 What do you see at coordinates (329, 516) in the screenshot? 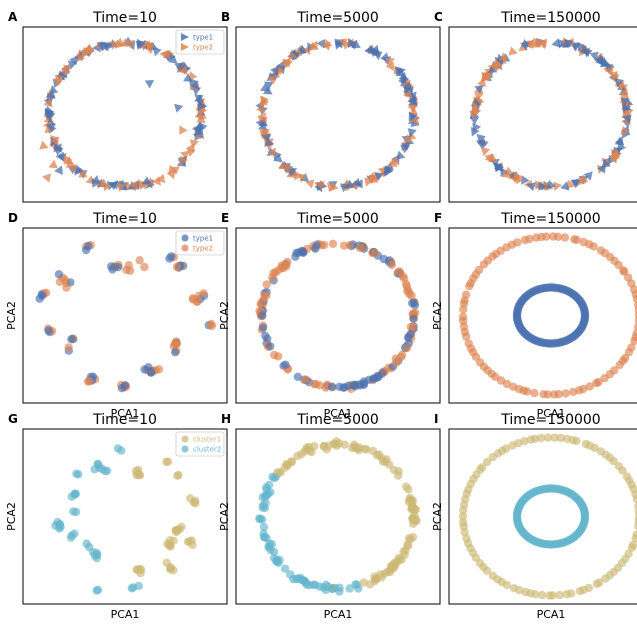
I see `panel-h: H Time=5000 PCA1 PCA2` at bounding box center [329, 516].